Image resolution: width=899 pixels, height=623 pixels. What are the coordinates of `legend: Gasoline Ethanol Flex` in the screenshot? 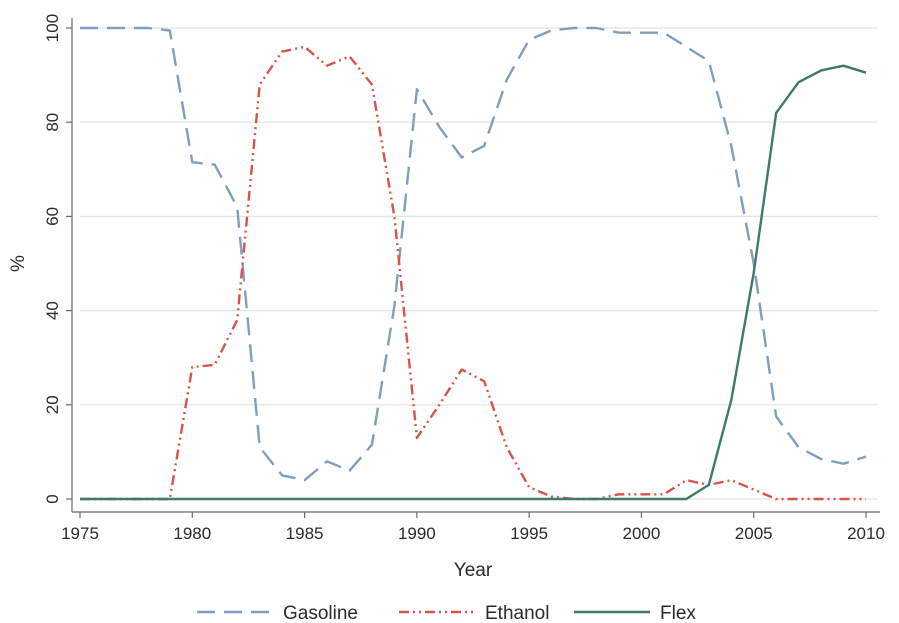 It's located at (446, 613).